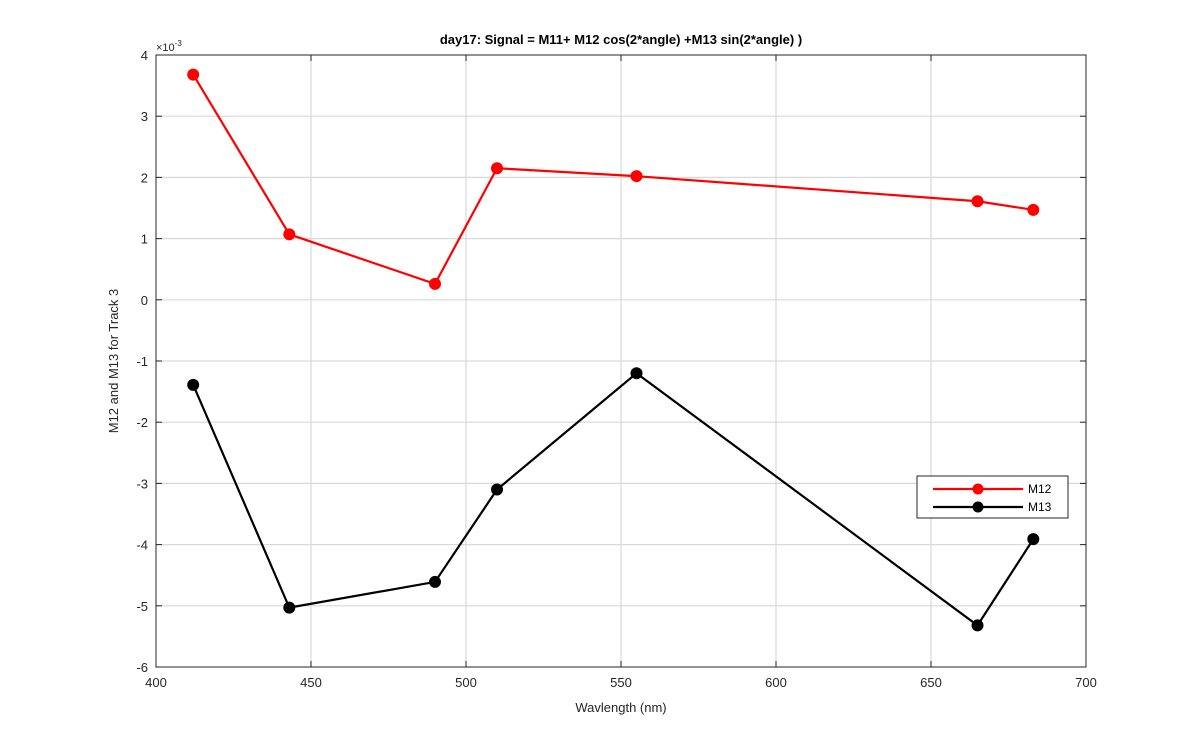  I want to click on x-tick-label: 450, so click(311, 682).